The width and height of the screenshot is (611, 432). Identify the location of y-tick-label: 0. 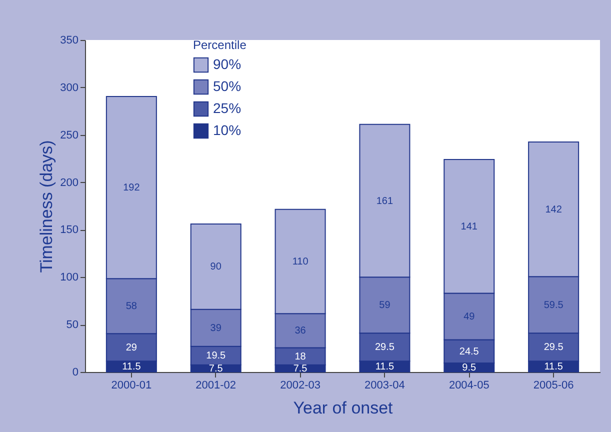
(75, 372).